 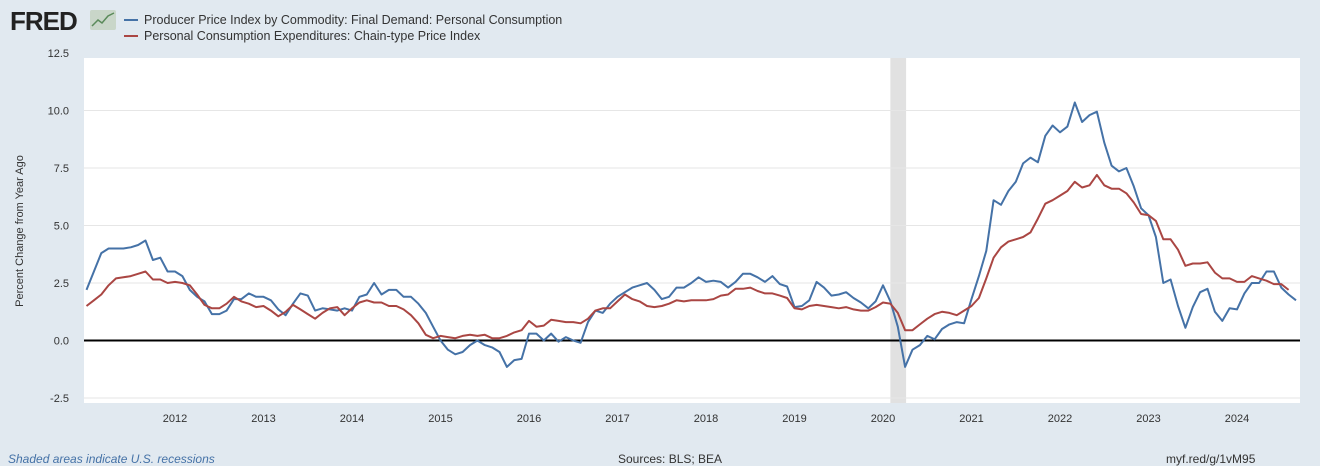 What do you see at coordinates (111, 459) in the screenshot?
I see `recession-note-link: Shaded areas indicate U.S. recessions` at bounding box center [111, 459].